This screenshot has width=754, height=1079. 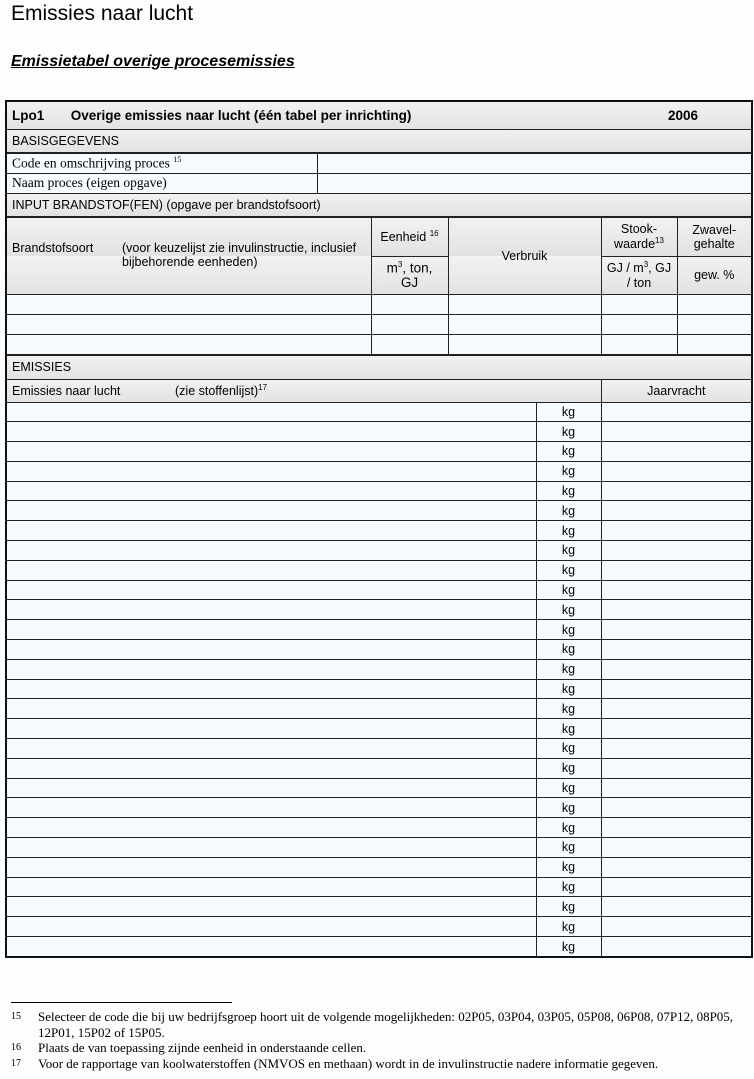 I want to click on naam-label: Naam proces (eigen opgave), so click(x=162, y=183).